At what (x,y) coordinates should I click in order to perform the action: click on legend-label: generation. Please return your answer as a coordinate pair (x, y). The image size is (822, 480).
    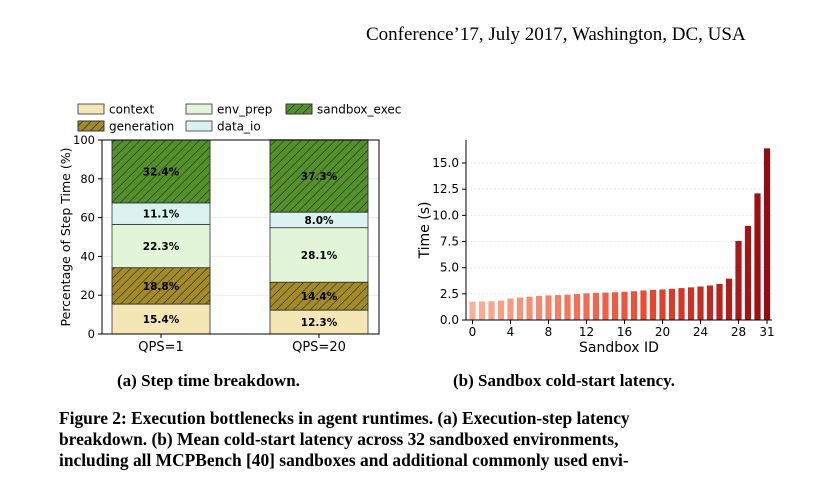
    Looking at the image, I should click on (141, 127).